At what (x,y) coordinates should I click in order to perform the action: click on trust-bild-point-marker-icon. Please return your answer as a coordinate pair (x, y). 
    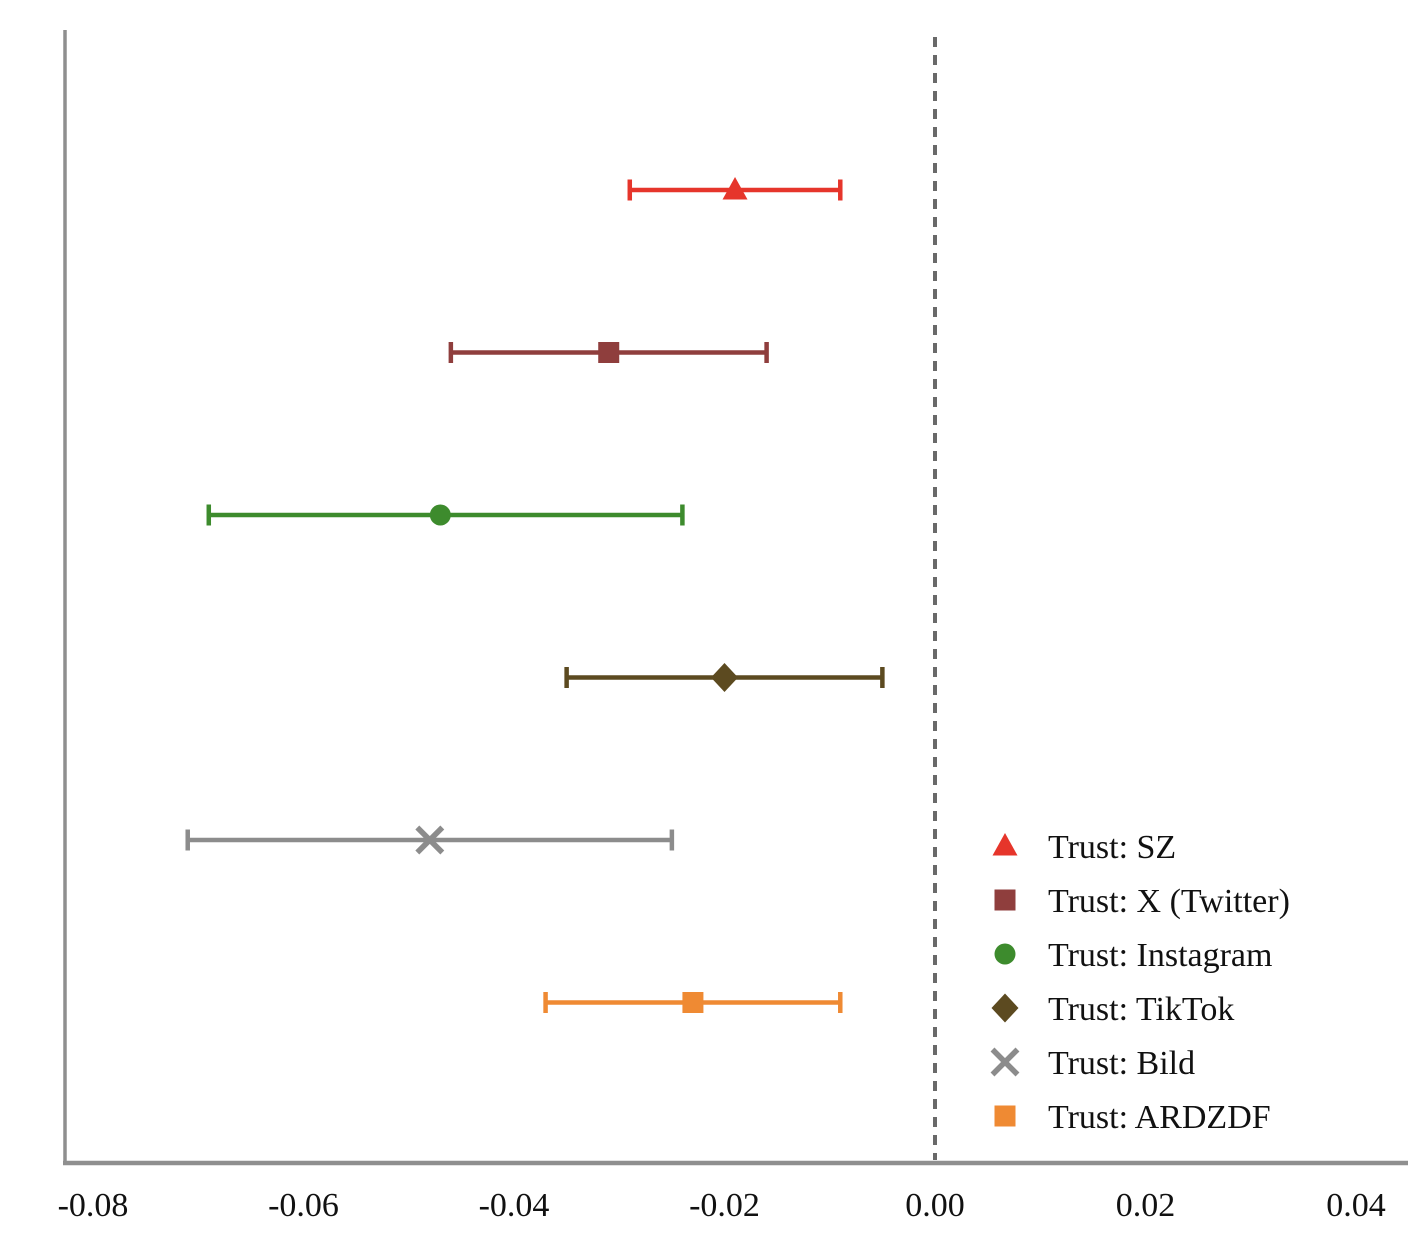
    Looking at the image, I should click on (430, 840).